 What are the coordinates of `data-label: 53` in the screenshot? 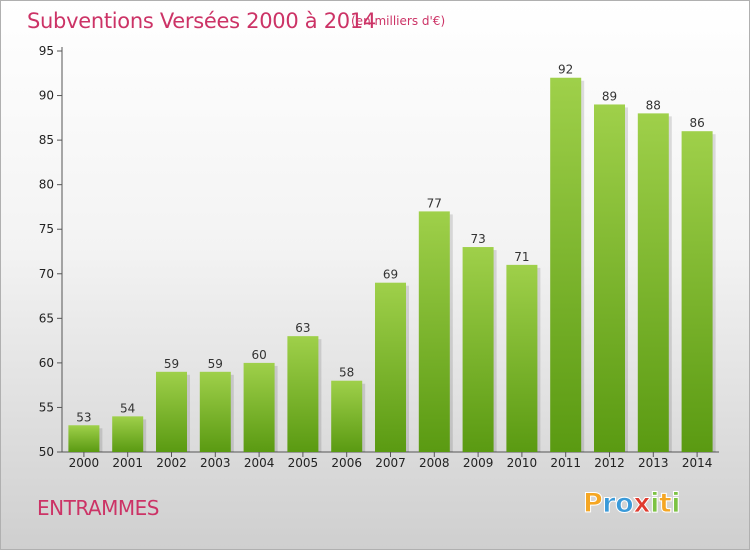 It's located at (83, 417).